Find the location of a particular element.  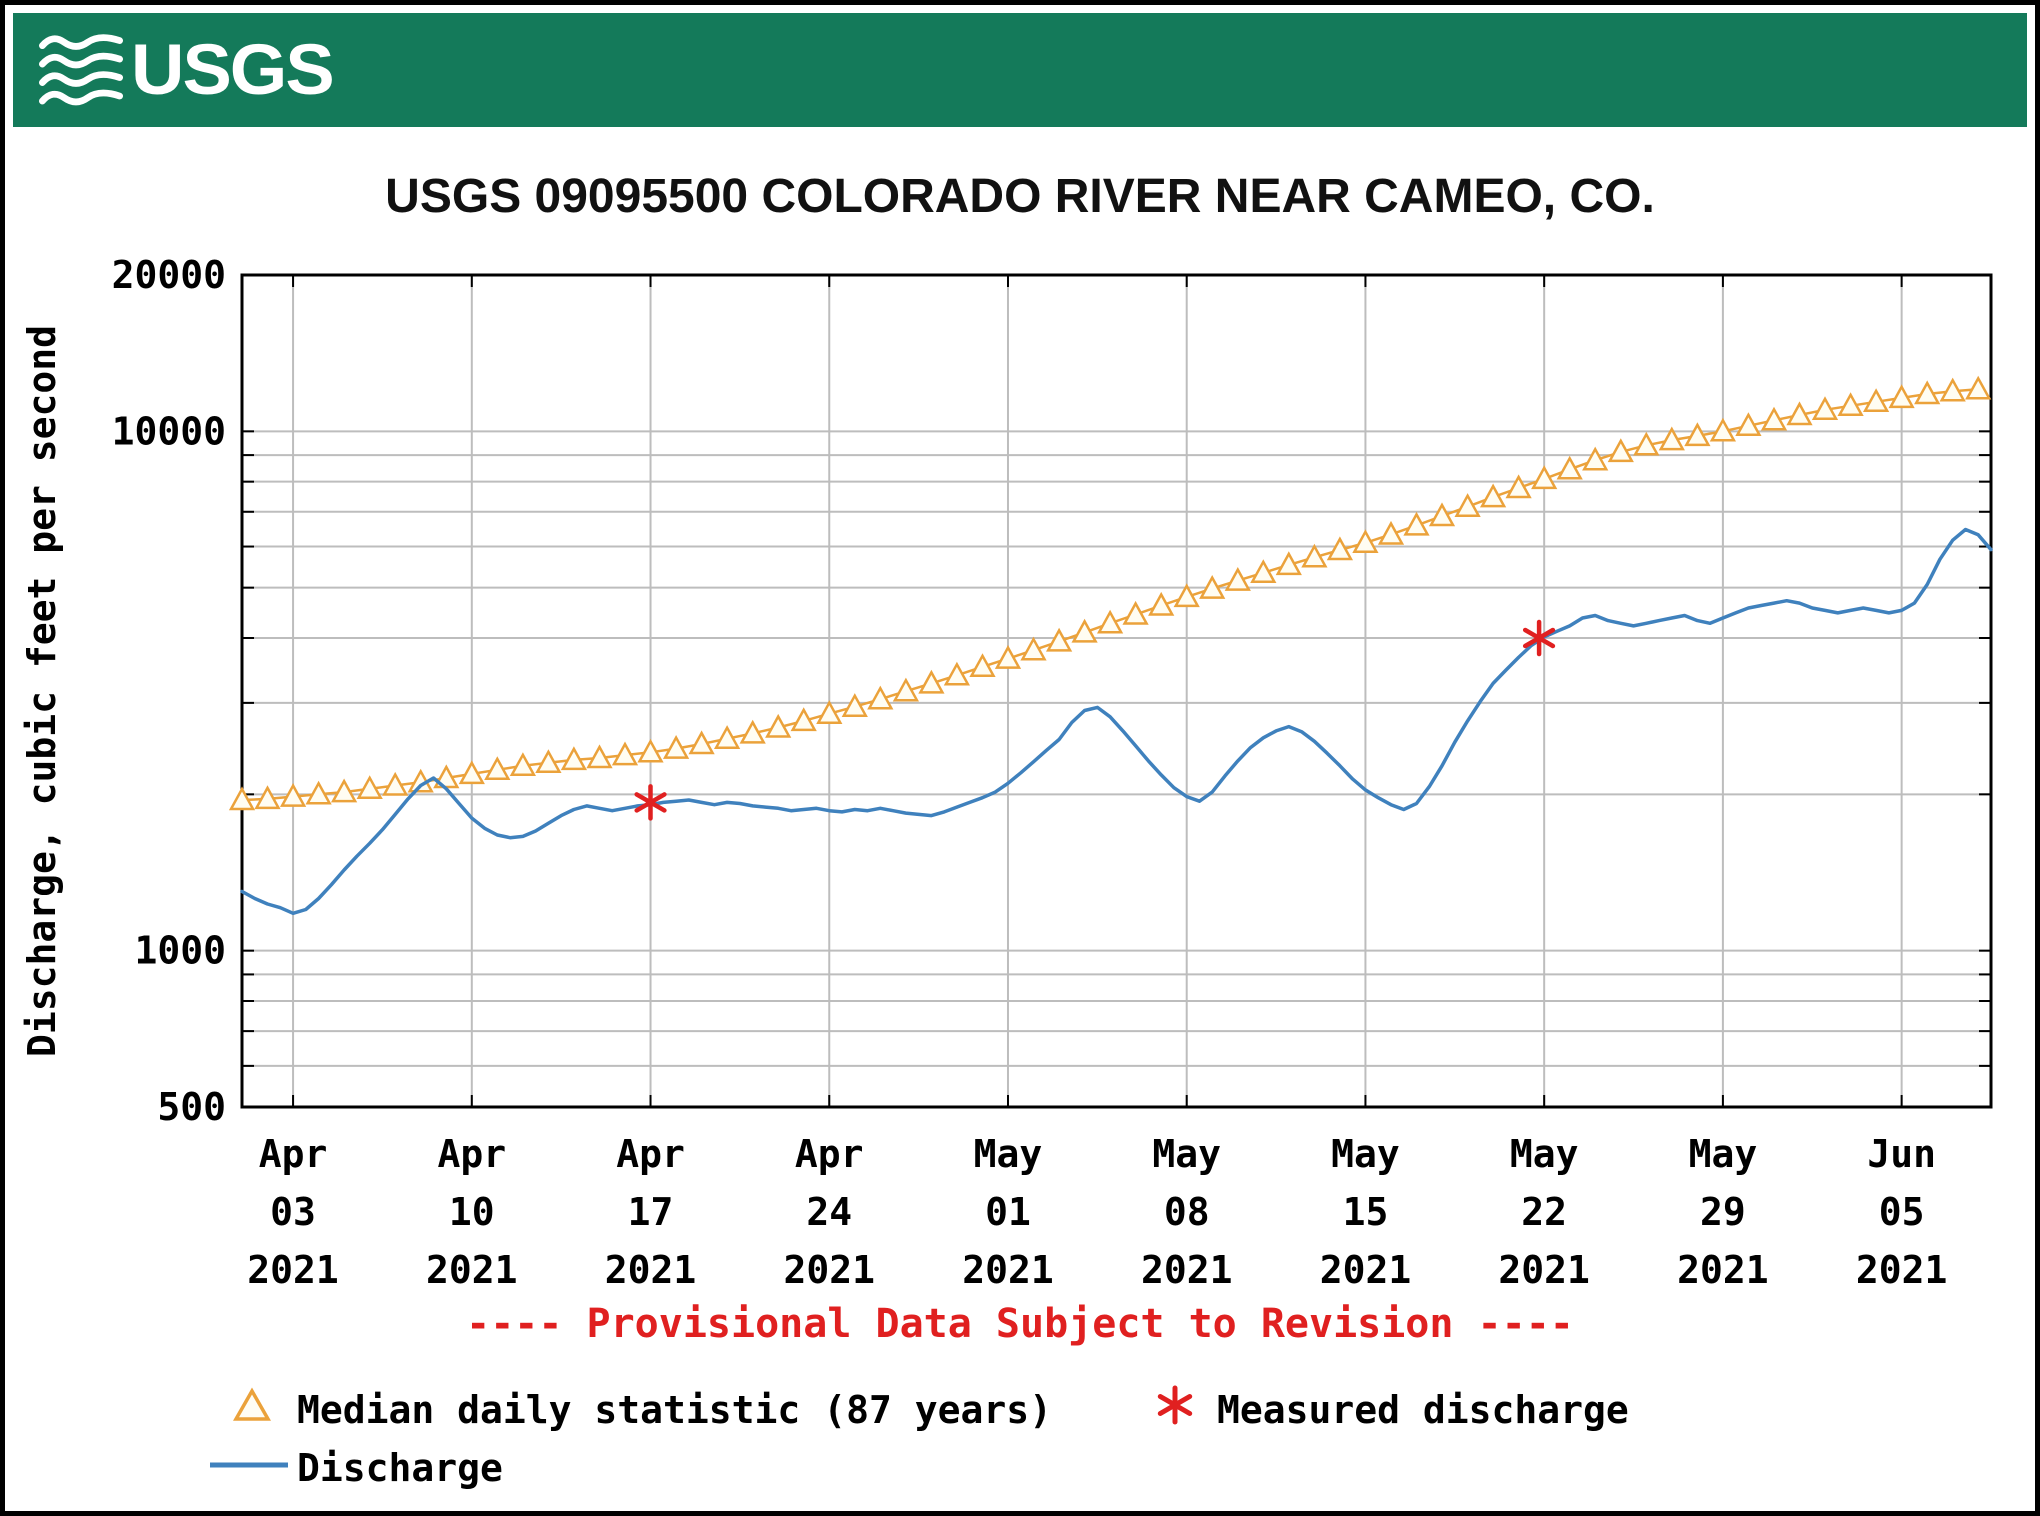

x-tick-label: 29 is located at coordinates (1723, 1212).